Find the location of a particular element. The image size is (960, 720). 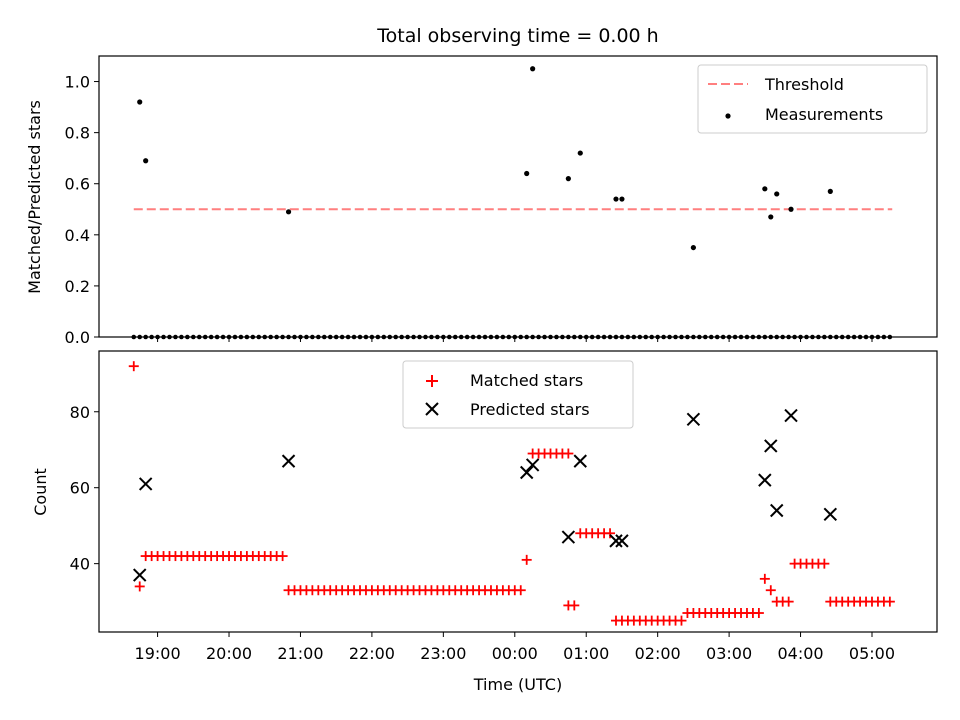

x-tick-label: 05:00 is located at coordinates (872, 653).